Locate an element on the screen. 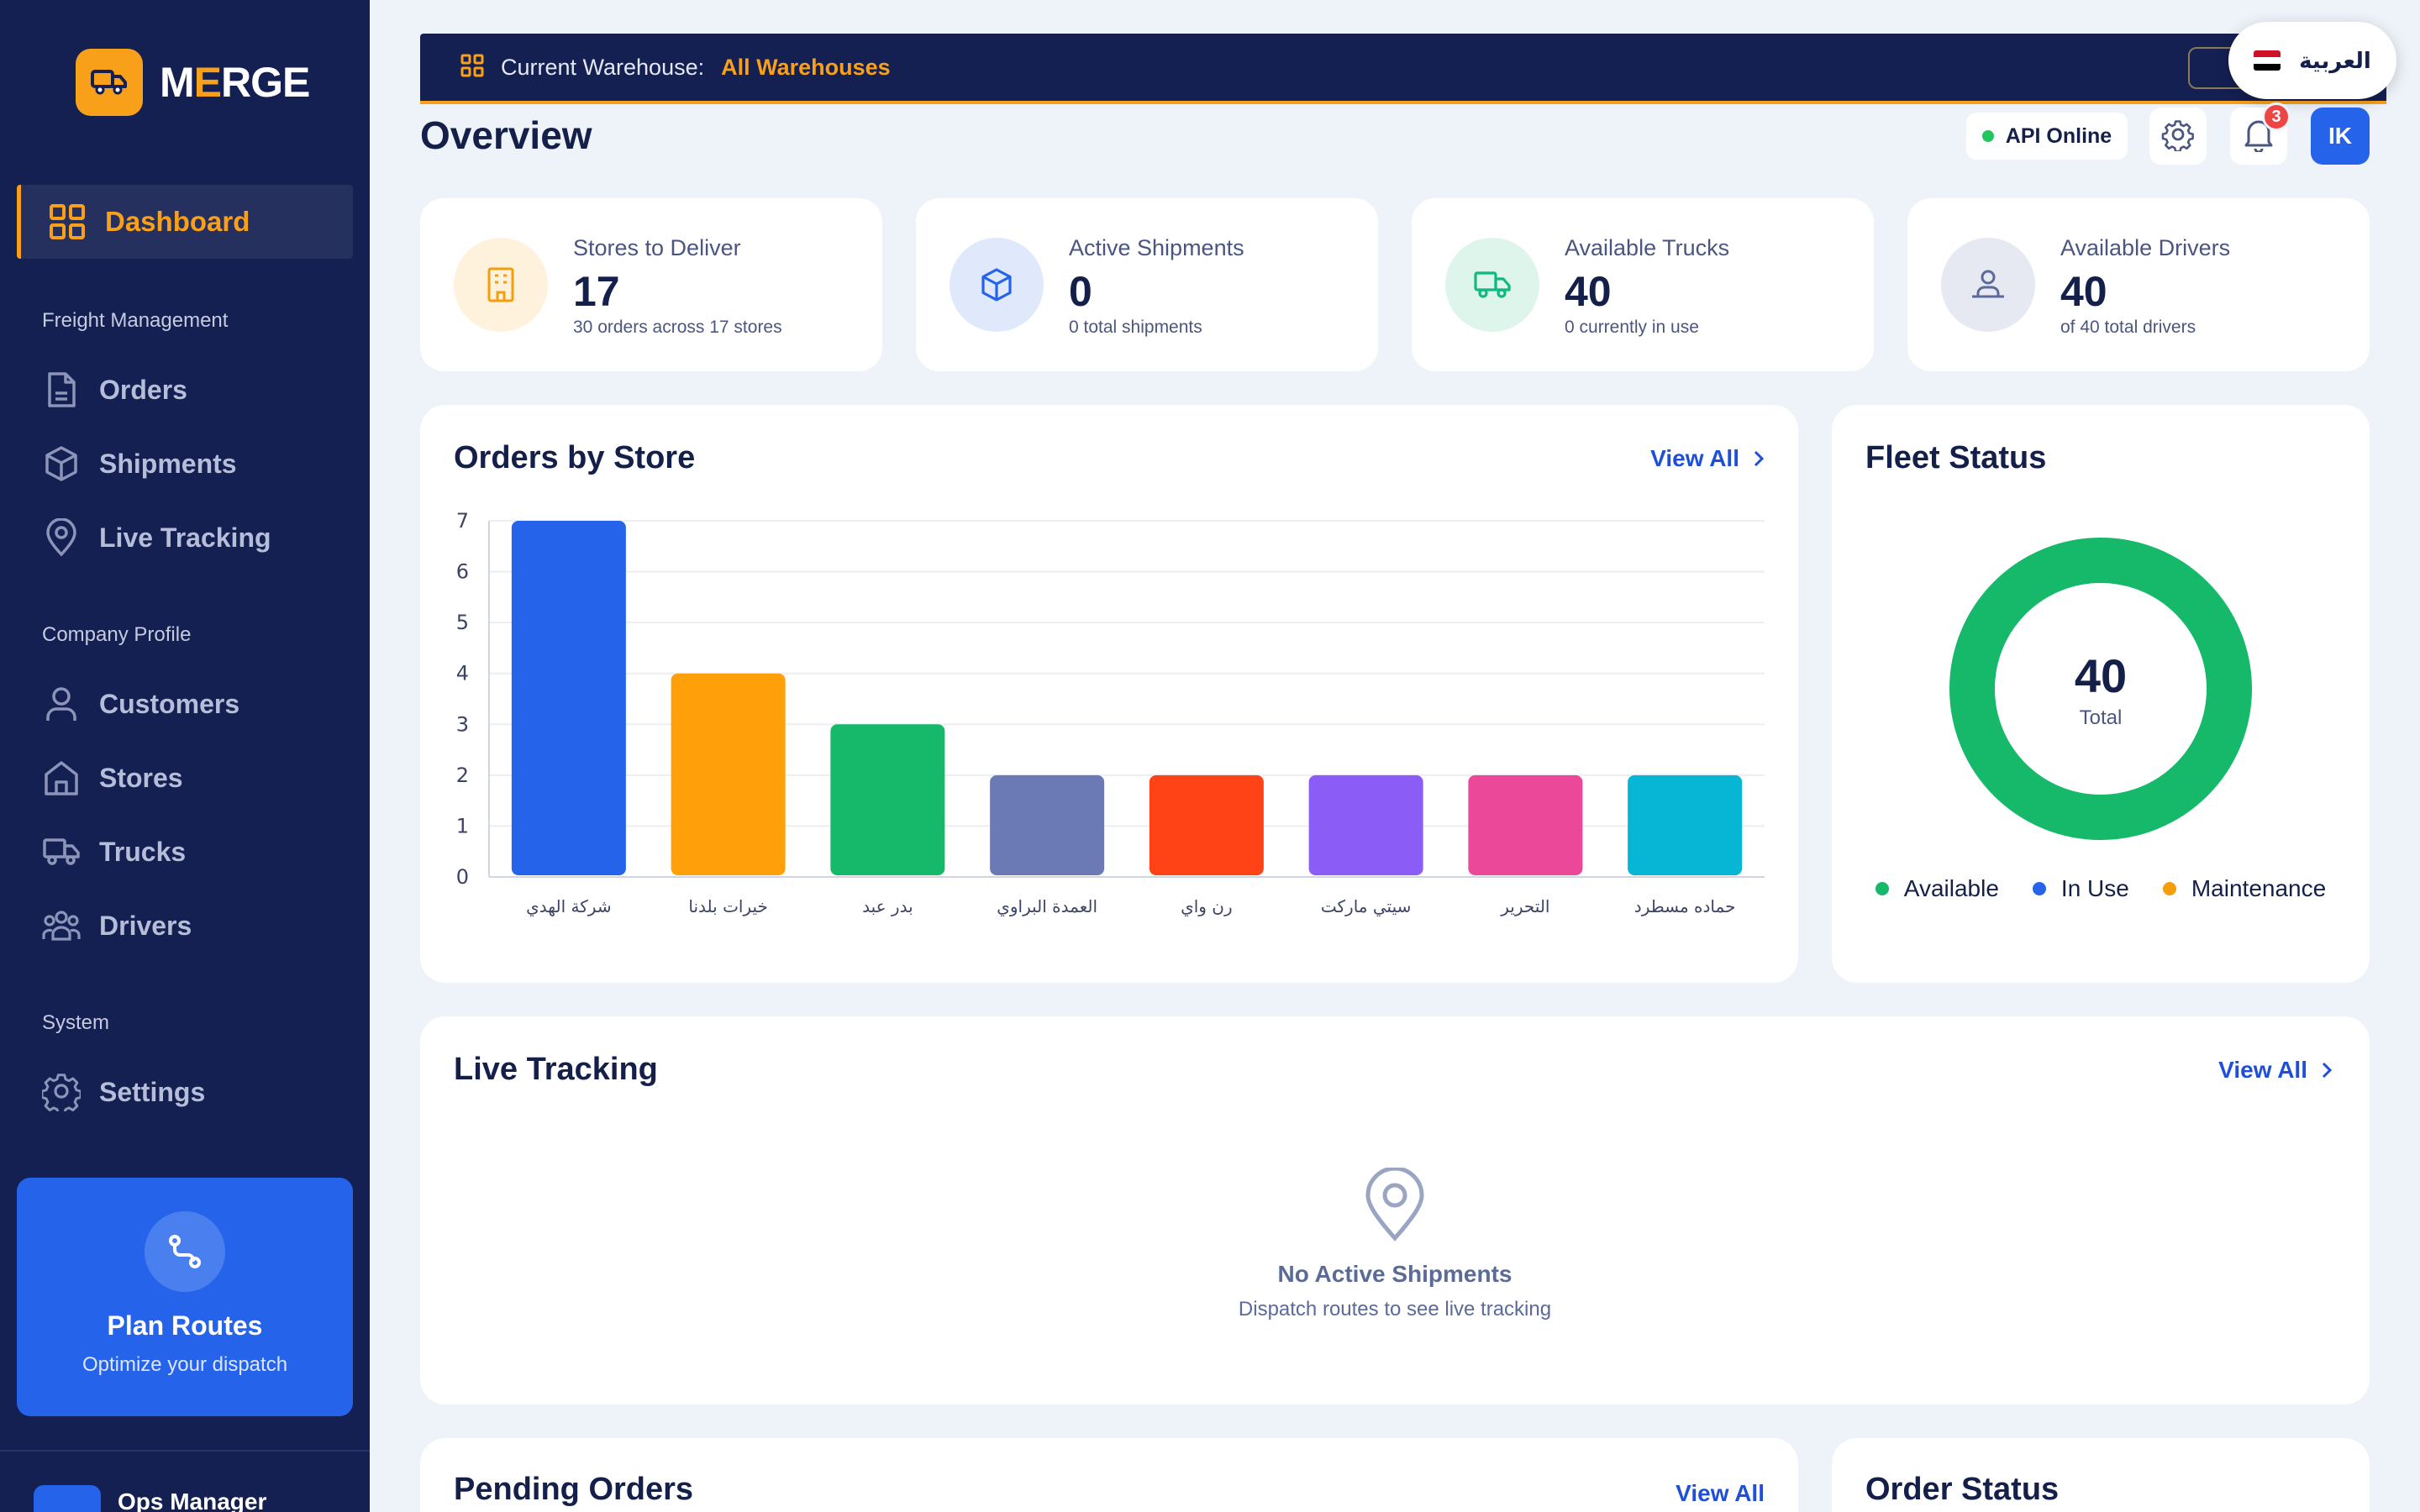  x-tick-label: رن واي is located at coordinates (1207, 906).